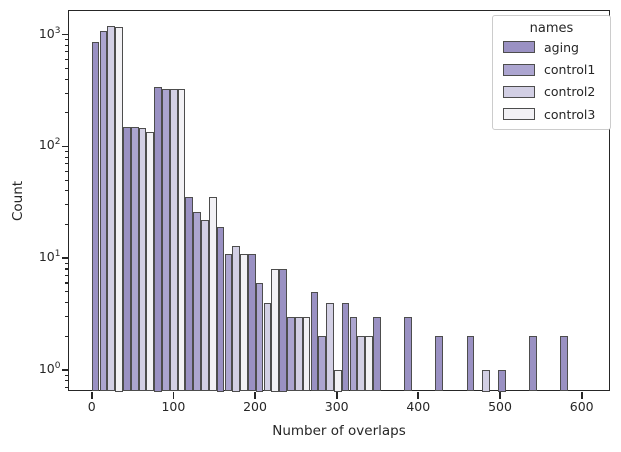 This screenshot has height=452, width=621. What do you see at coordinates (181, 240) in the screenshot?
I see `bar-control3-bin2` at bounding box center [181, 240].